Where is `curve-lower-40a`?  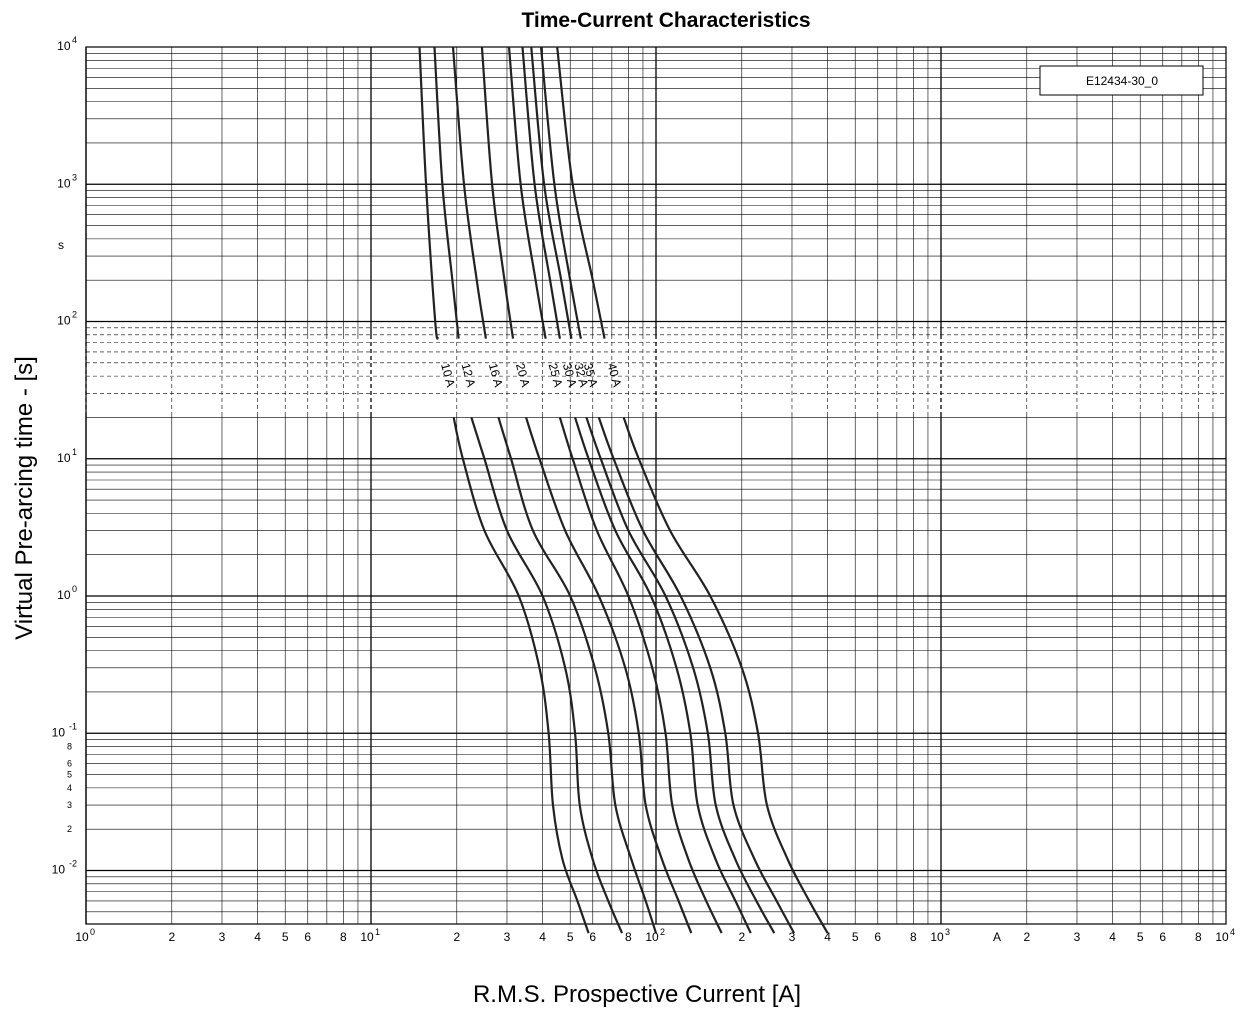
curve-lower-40a is located at coordinates (725, 675).